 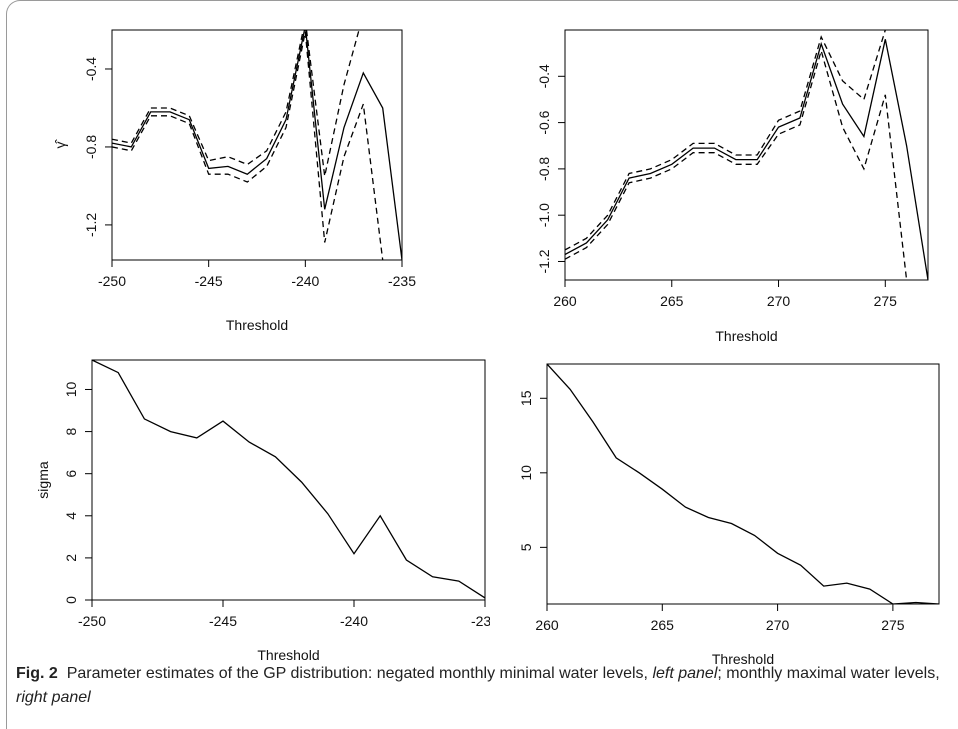 What do you see at coordinates (53, 697) in the screenshot?
I see `caption-right-panel: right panel` at bounding box center [53, 697].